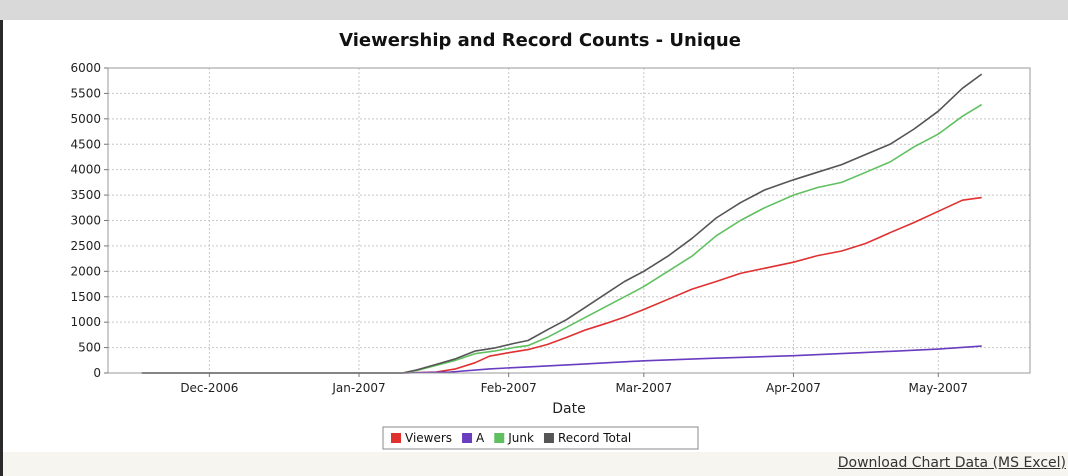 This screenshot has height=476, width=1068. I want to click on legend: Viewers A Junk Record Total, so click(540, 438).